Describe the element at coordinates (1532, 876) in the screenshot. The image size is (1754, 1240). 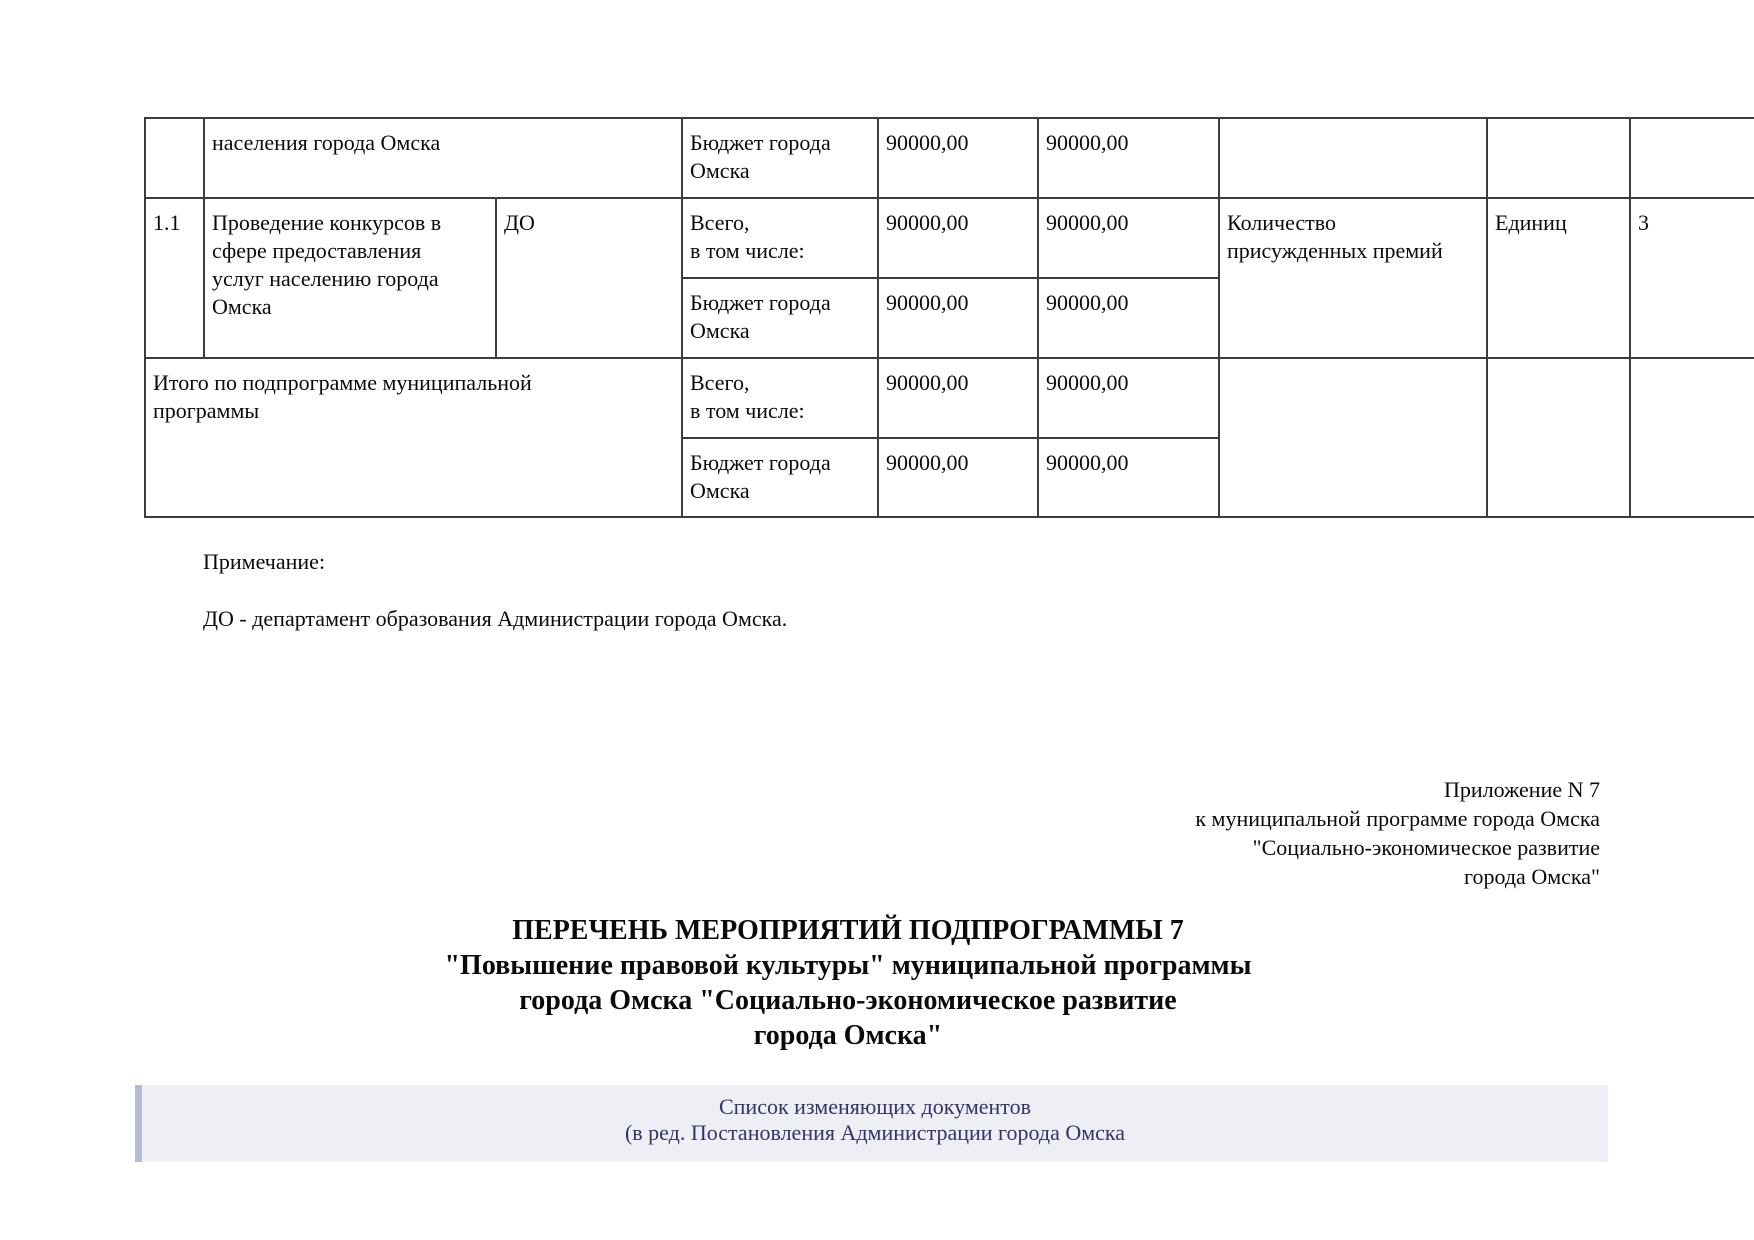
I see `appendix-line: города Омска"` at that location.